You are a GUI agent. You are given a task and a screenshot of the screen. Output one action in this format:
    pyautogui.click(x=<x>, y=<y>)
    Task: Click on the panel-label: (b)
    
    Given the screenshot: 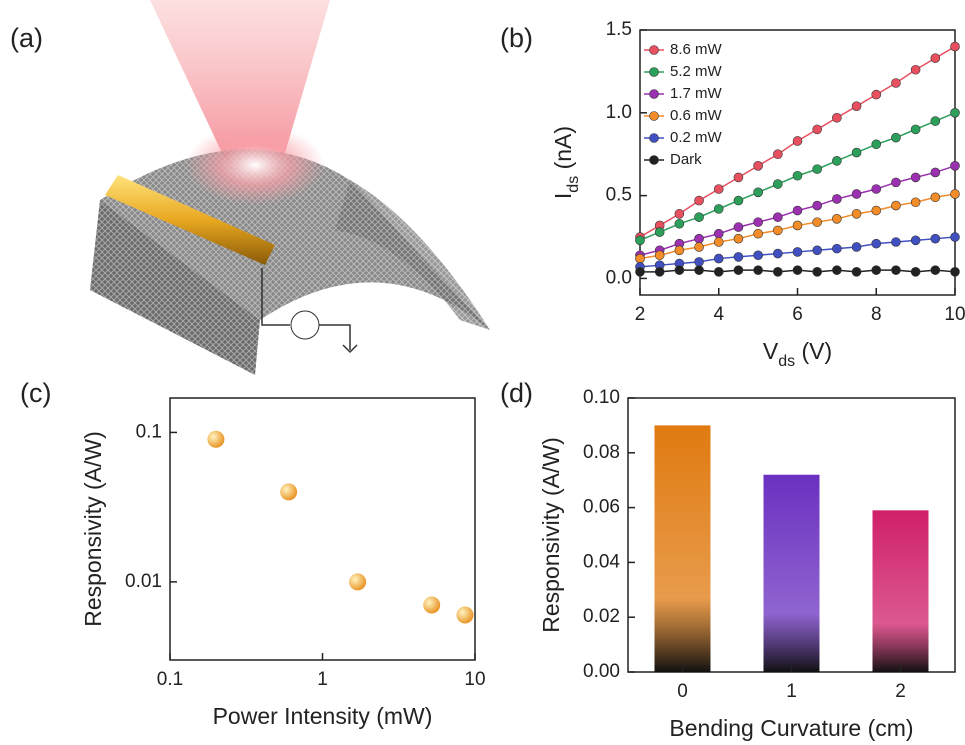 What is the action you would take?
    pyautogui.click(x=516, y=38)
    